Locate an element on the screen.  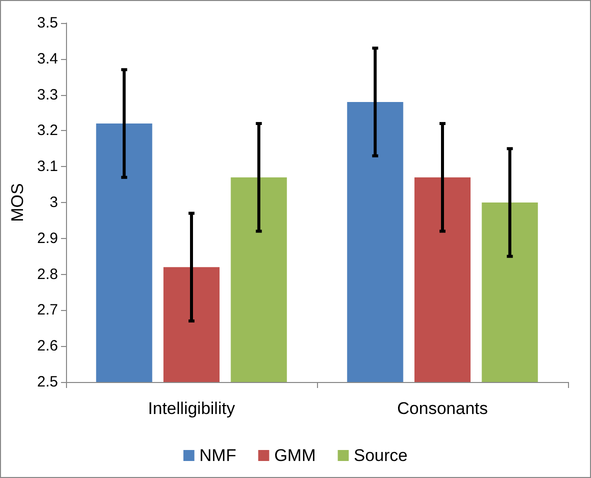
y-tick-label: 2.6 is located at coordinates (47, 346).